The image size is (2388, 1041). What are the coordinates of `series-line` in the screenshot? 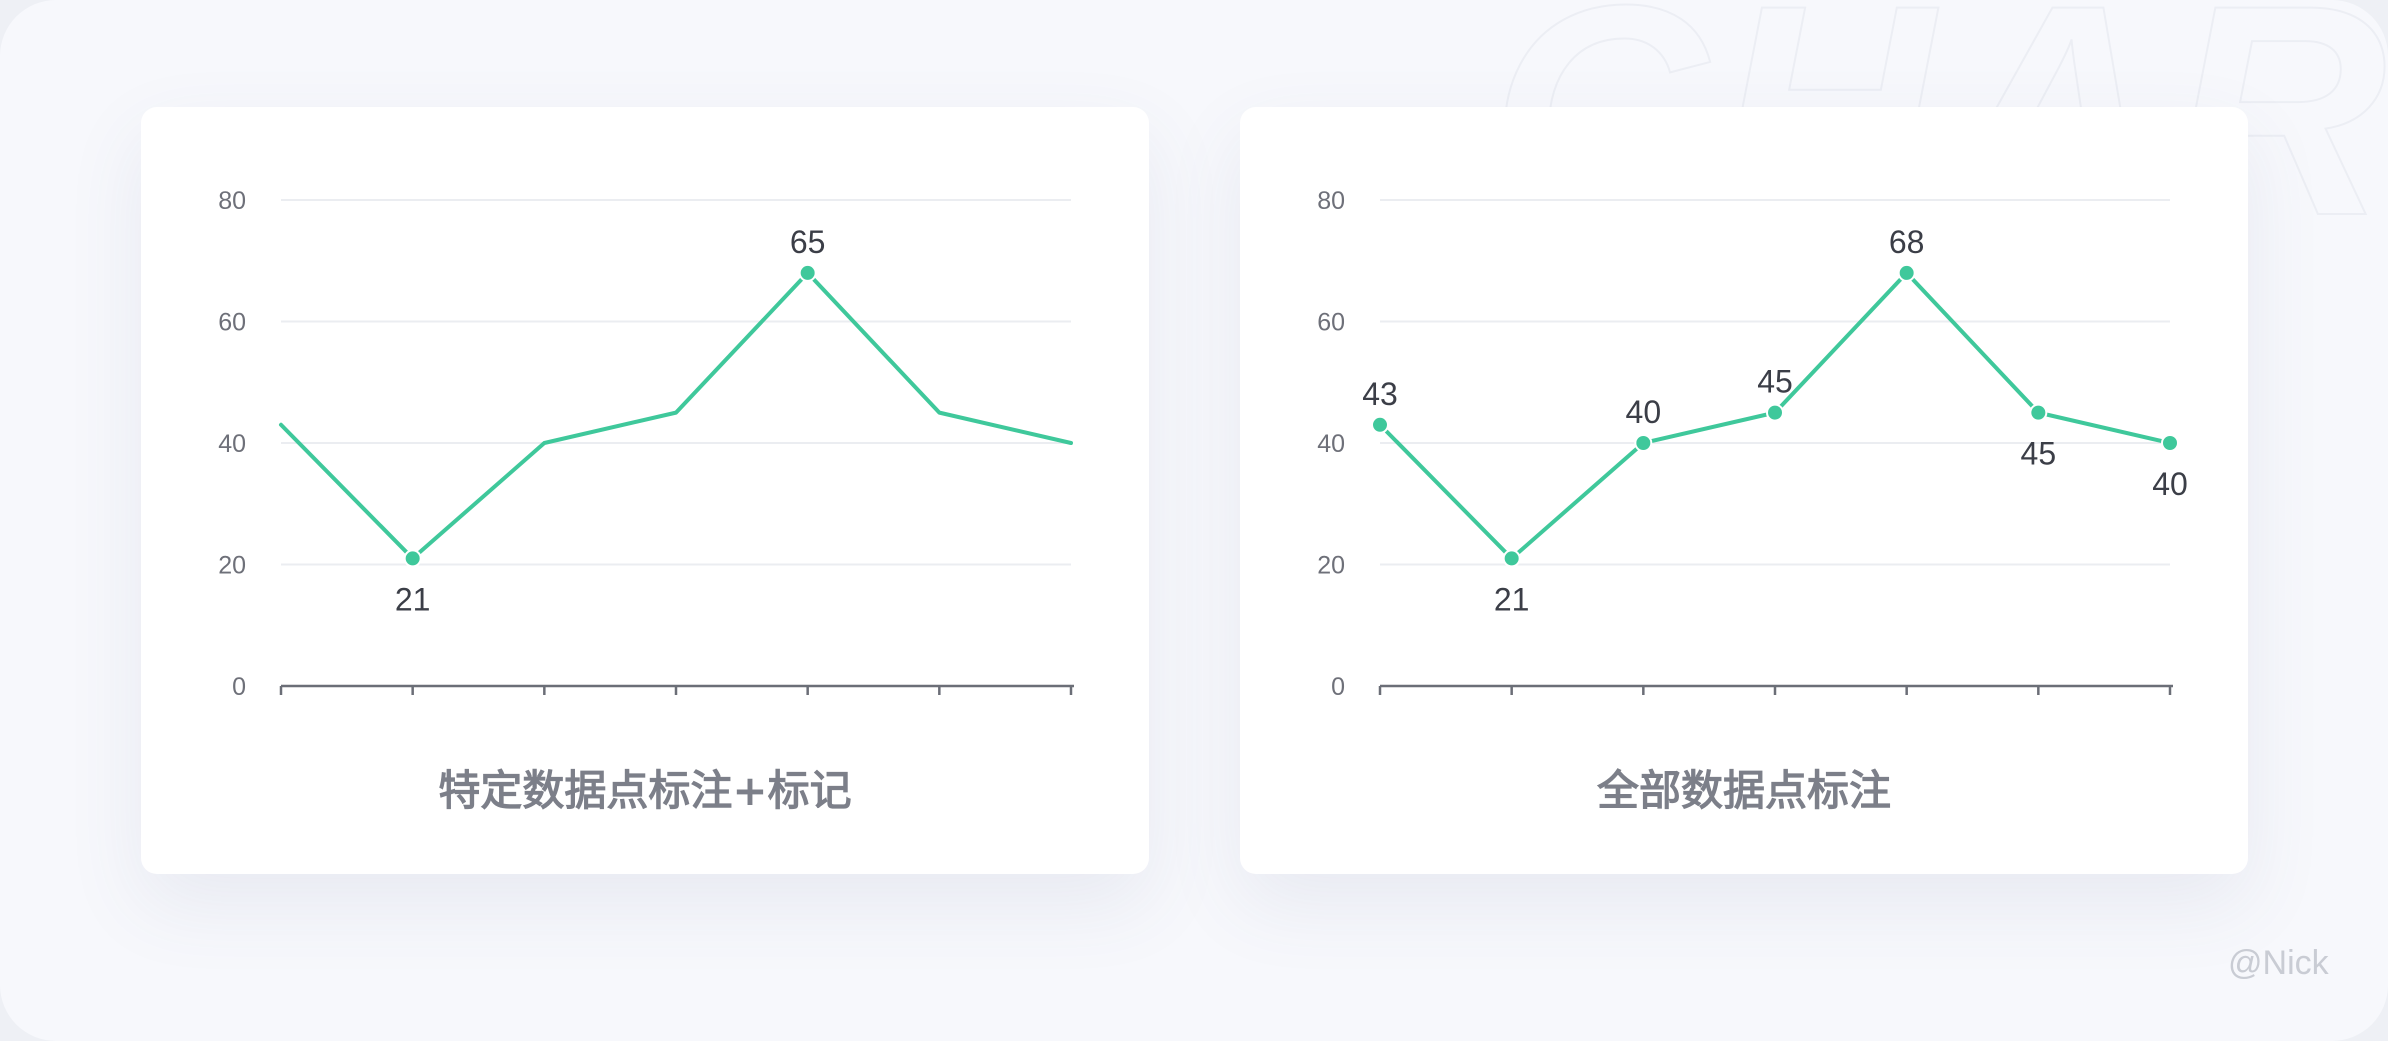 It's located at (676, 415).